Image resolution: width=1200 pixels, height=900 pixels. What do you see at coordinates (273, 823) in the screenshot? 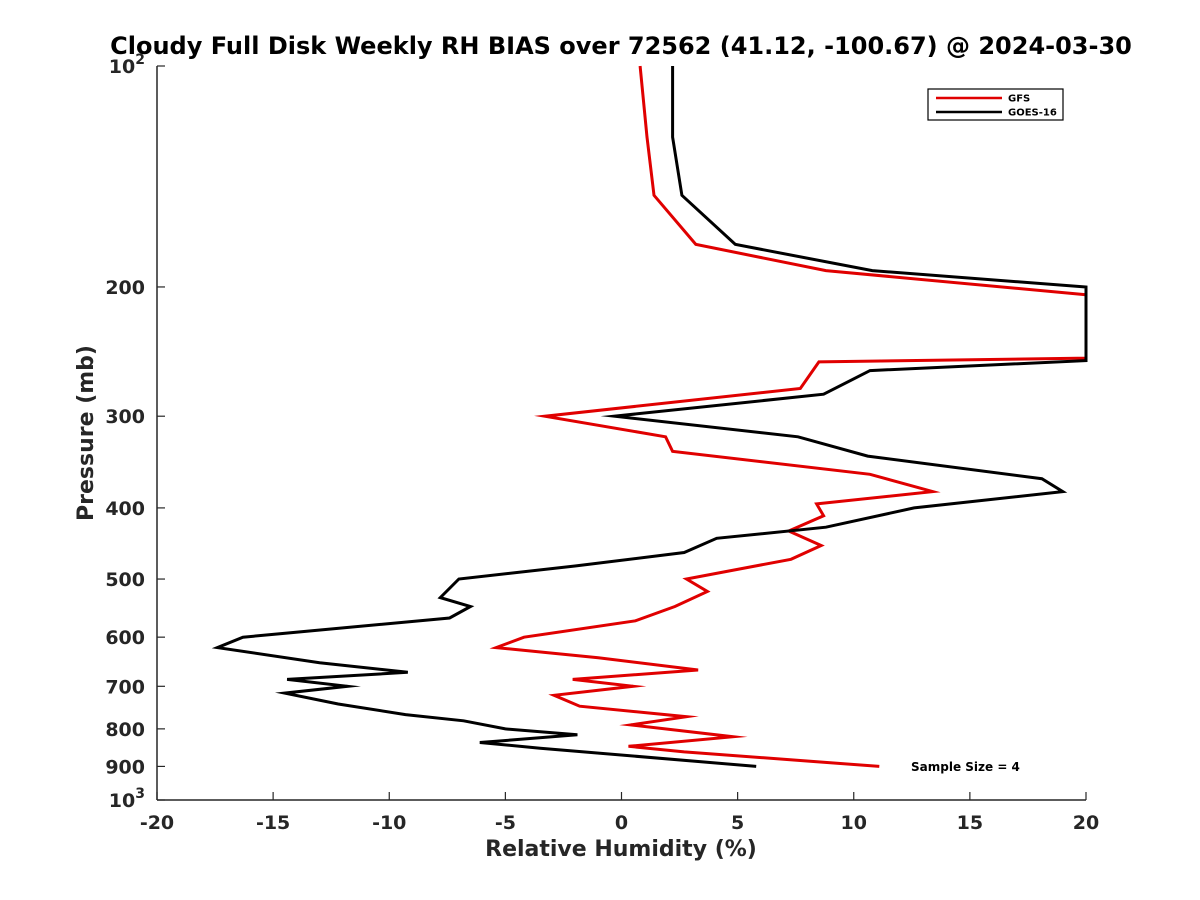
I see `x-tick-label: -15` at bounding box center [273, 823].